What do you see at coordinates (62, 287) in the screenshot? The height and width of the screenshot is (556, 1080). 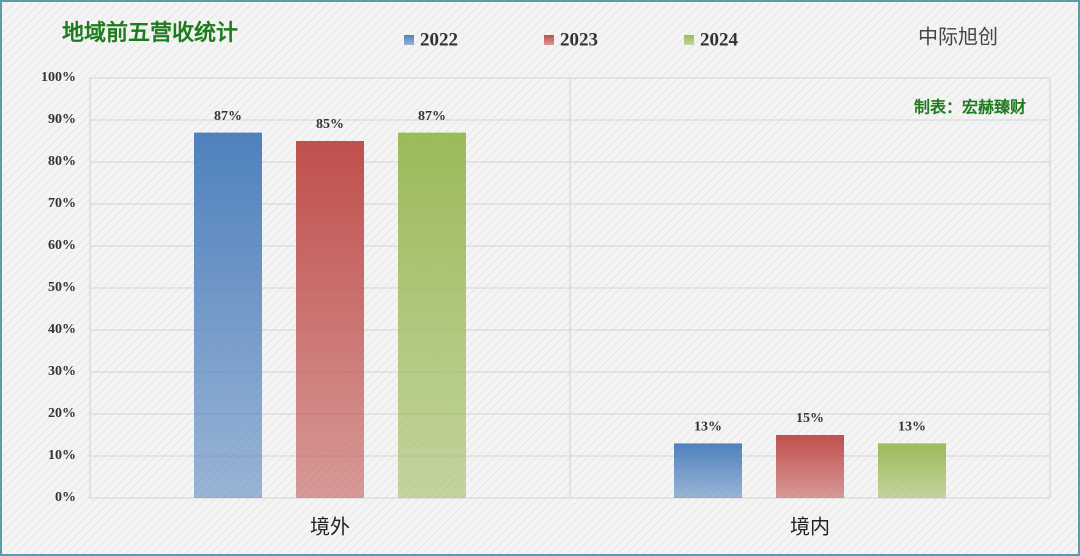 I see `y-tick-label: 50%` at bounding box center [62, 287].